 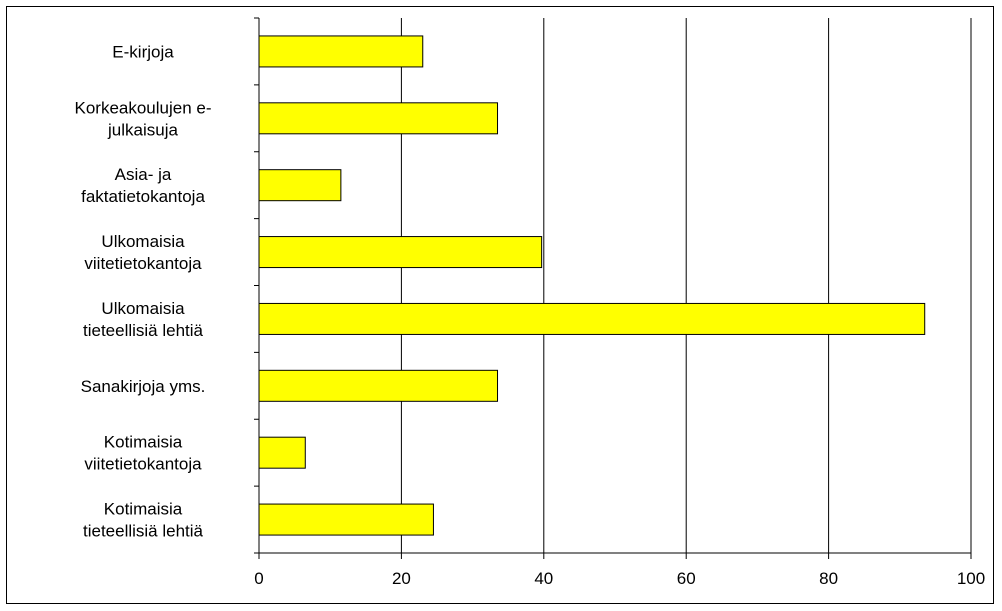 I want to click on x-tick-label-60: 60, so click(x=686, y=578).